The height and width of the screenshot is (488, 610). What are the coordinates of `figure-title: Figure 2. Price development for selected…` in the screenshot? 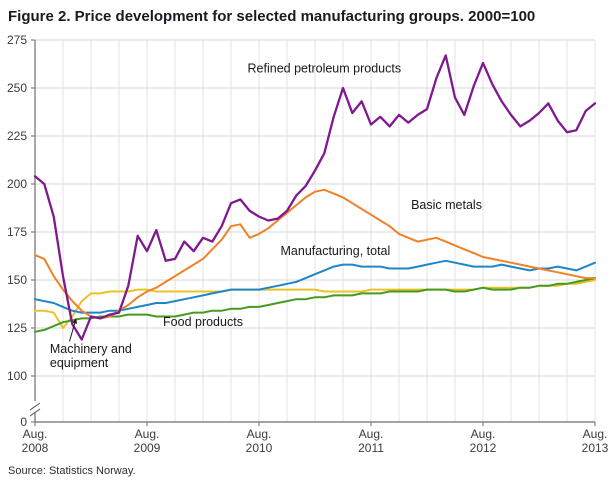 It's located at (272, 16).